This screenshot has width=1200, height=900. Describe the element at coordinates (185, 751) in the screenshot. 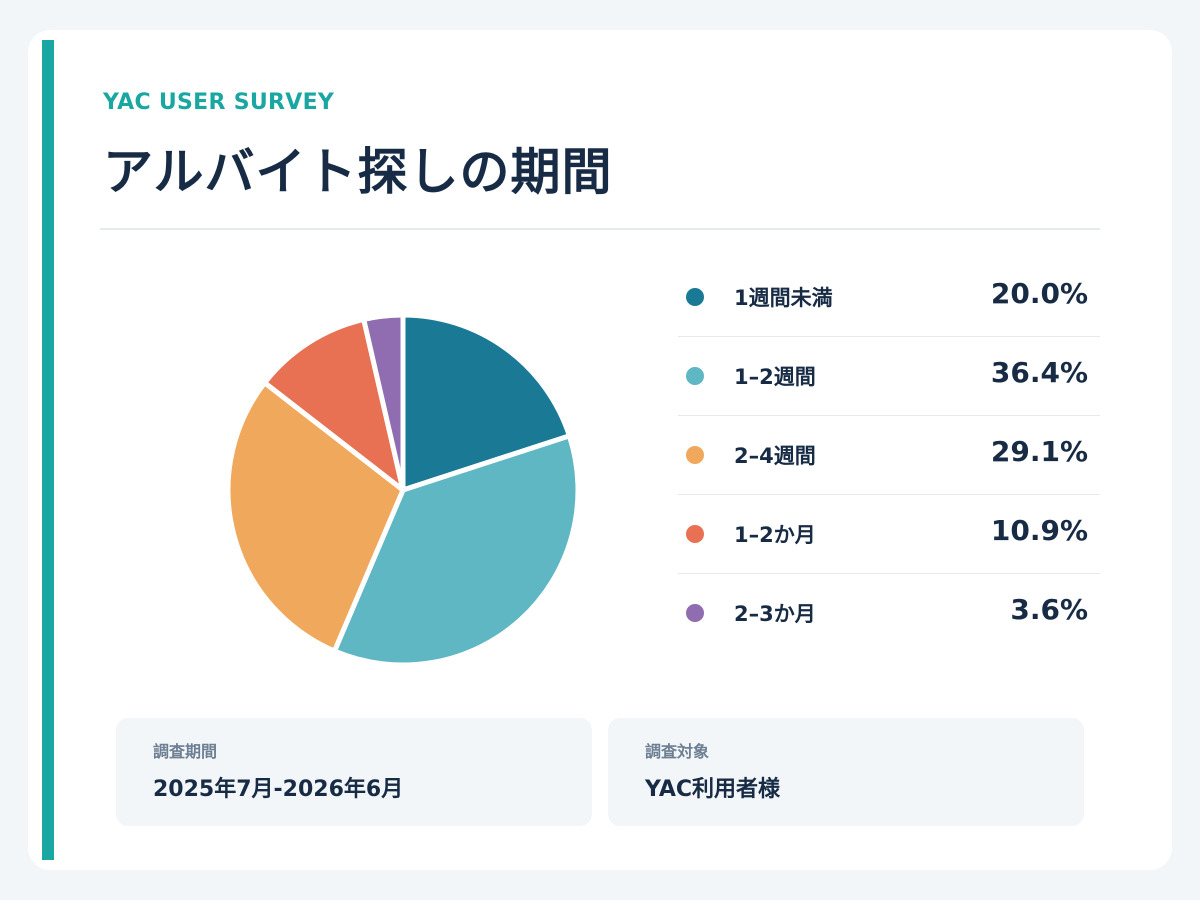

I see `survey-period-label: 調査期間` at that location.